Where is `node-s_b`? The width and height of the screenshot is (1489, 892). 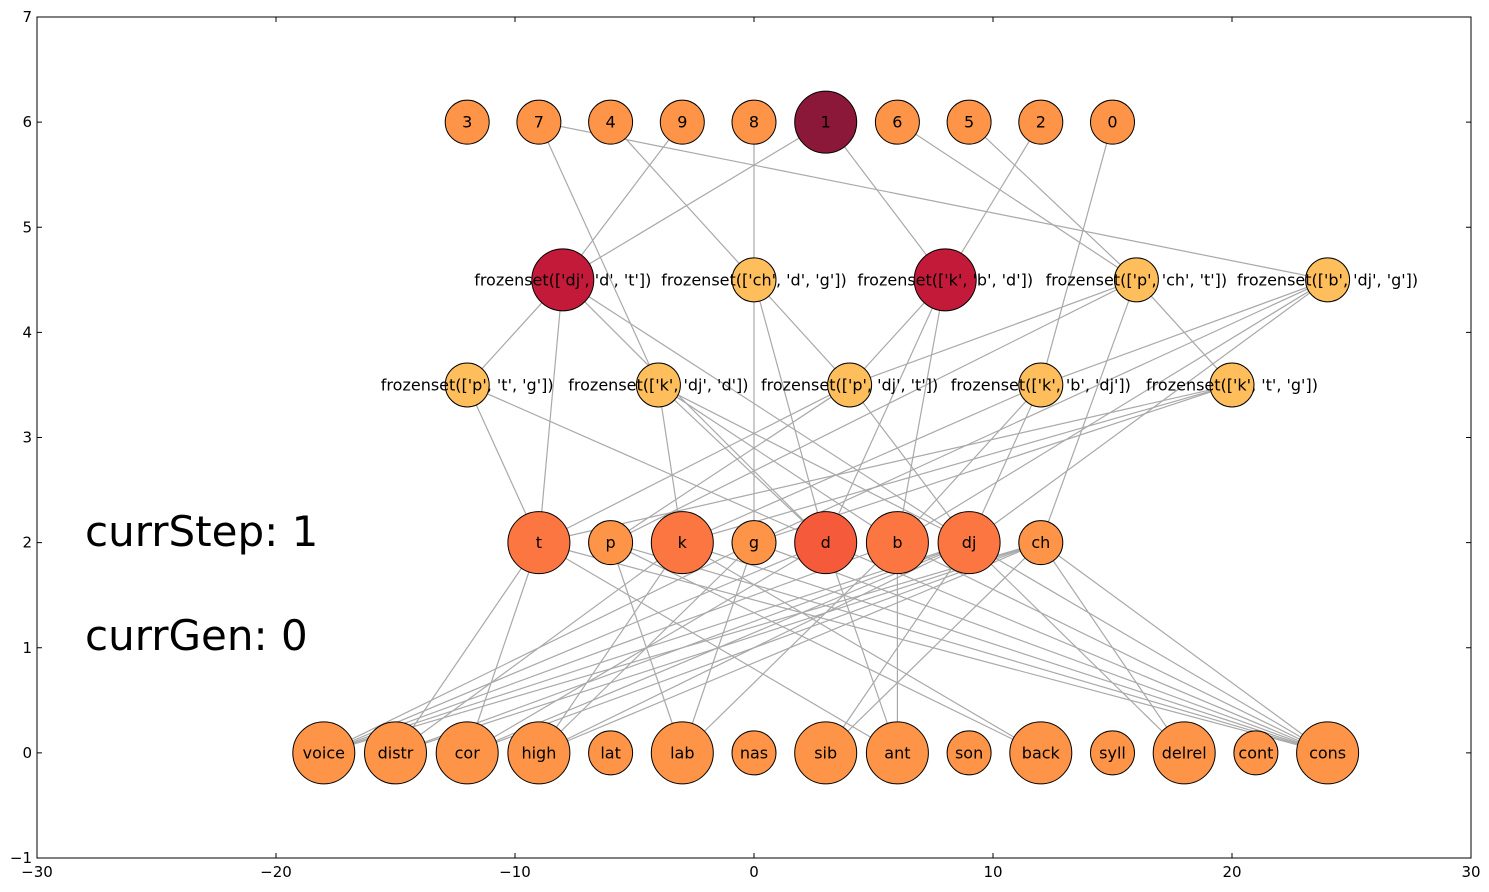
node-s_b is located at coordinates (897, 543).